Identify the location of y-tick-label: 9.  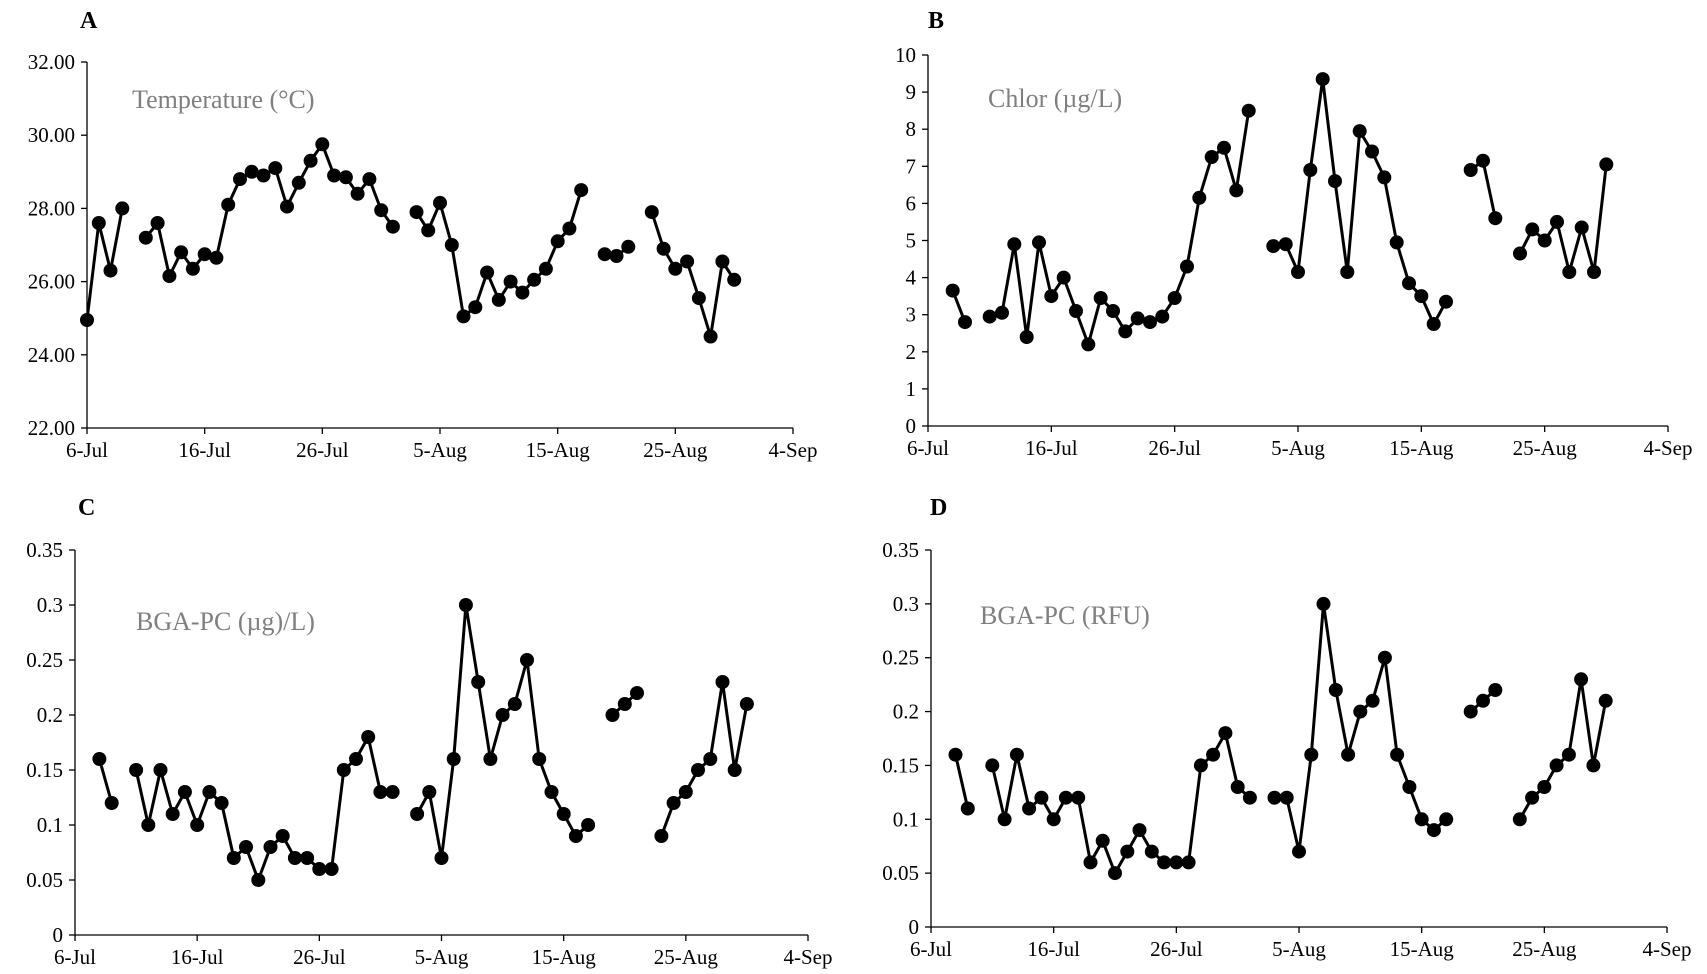
(911, 92).